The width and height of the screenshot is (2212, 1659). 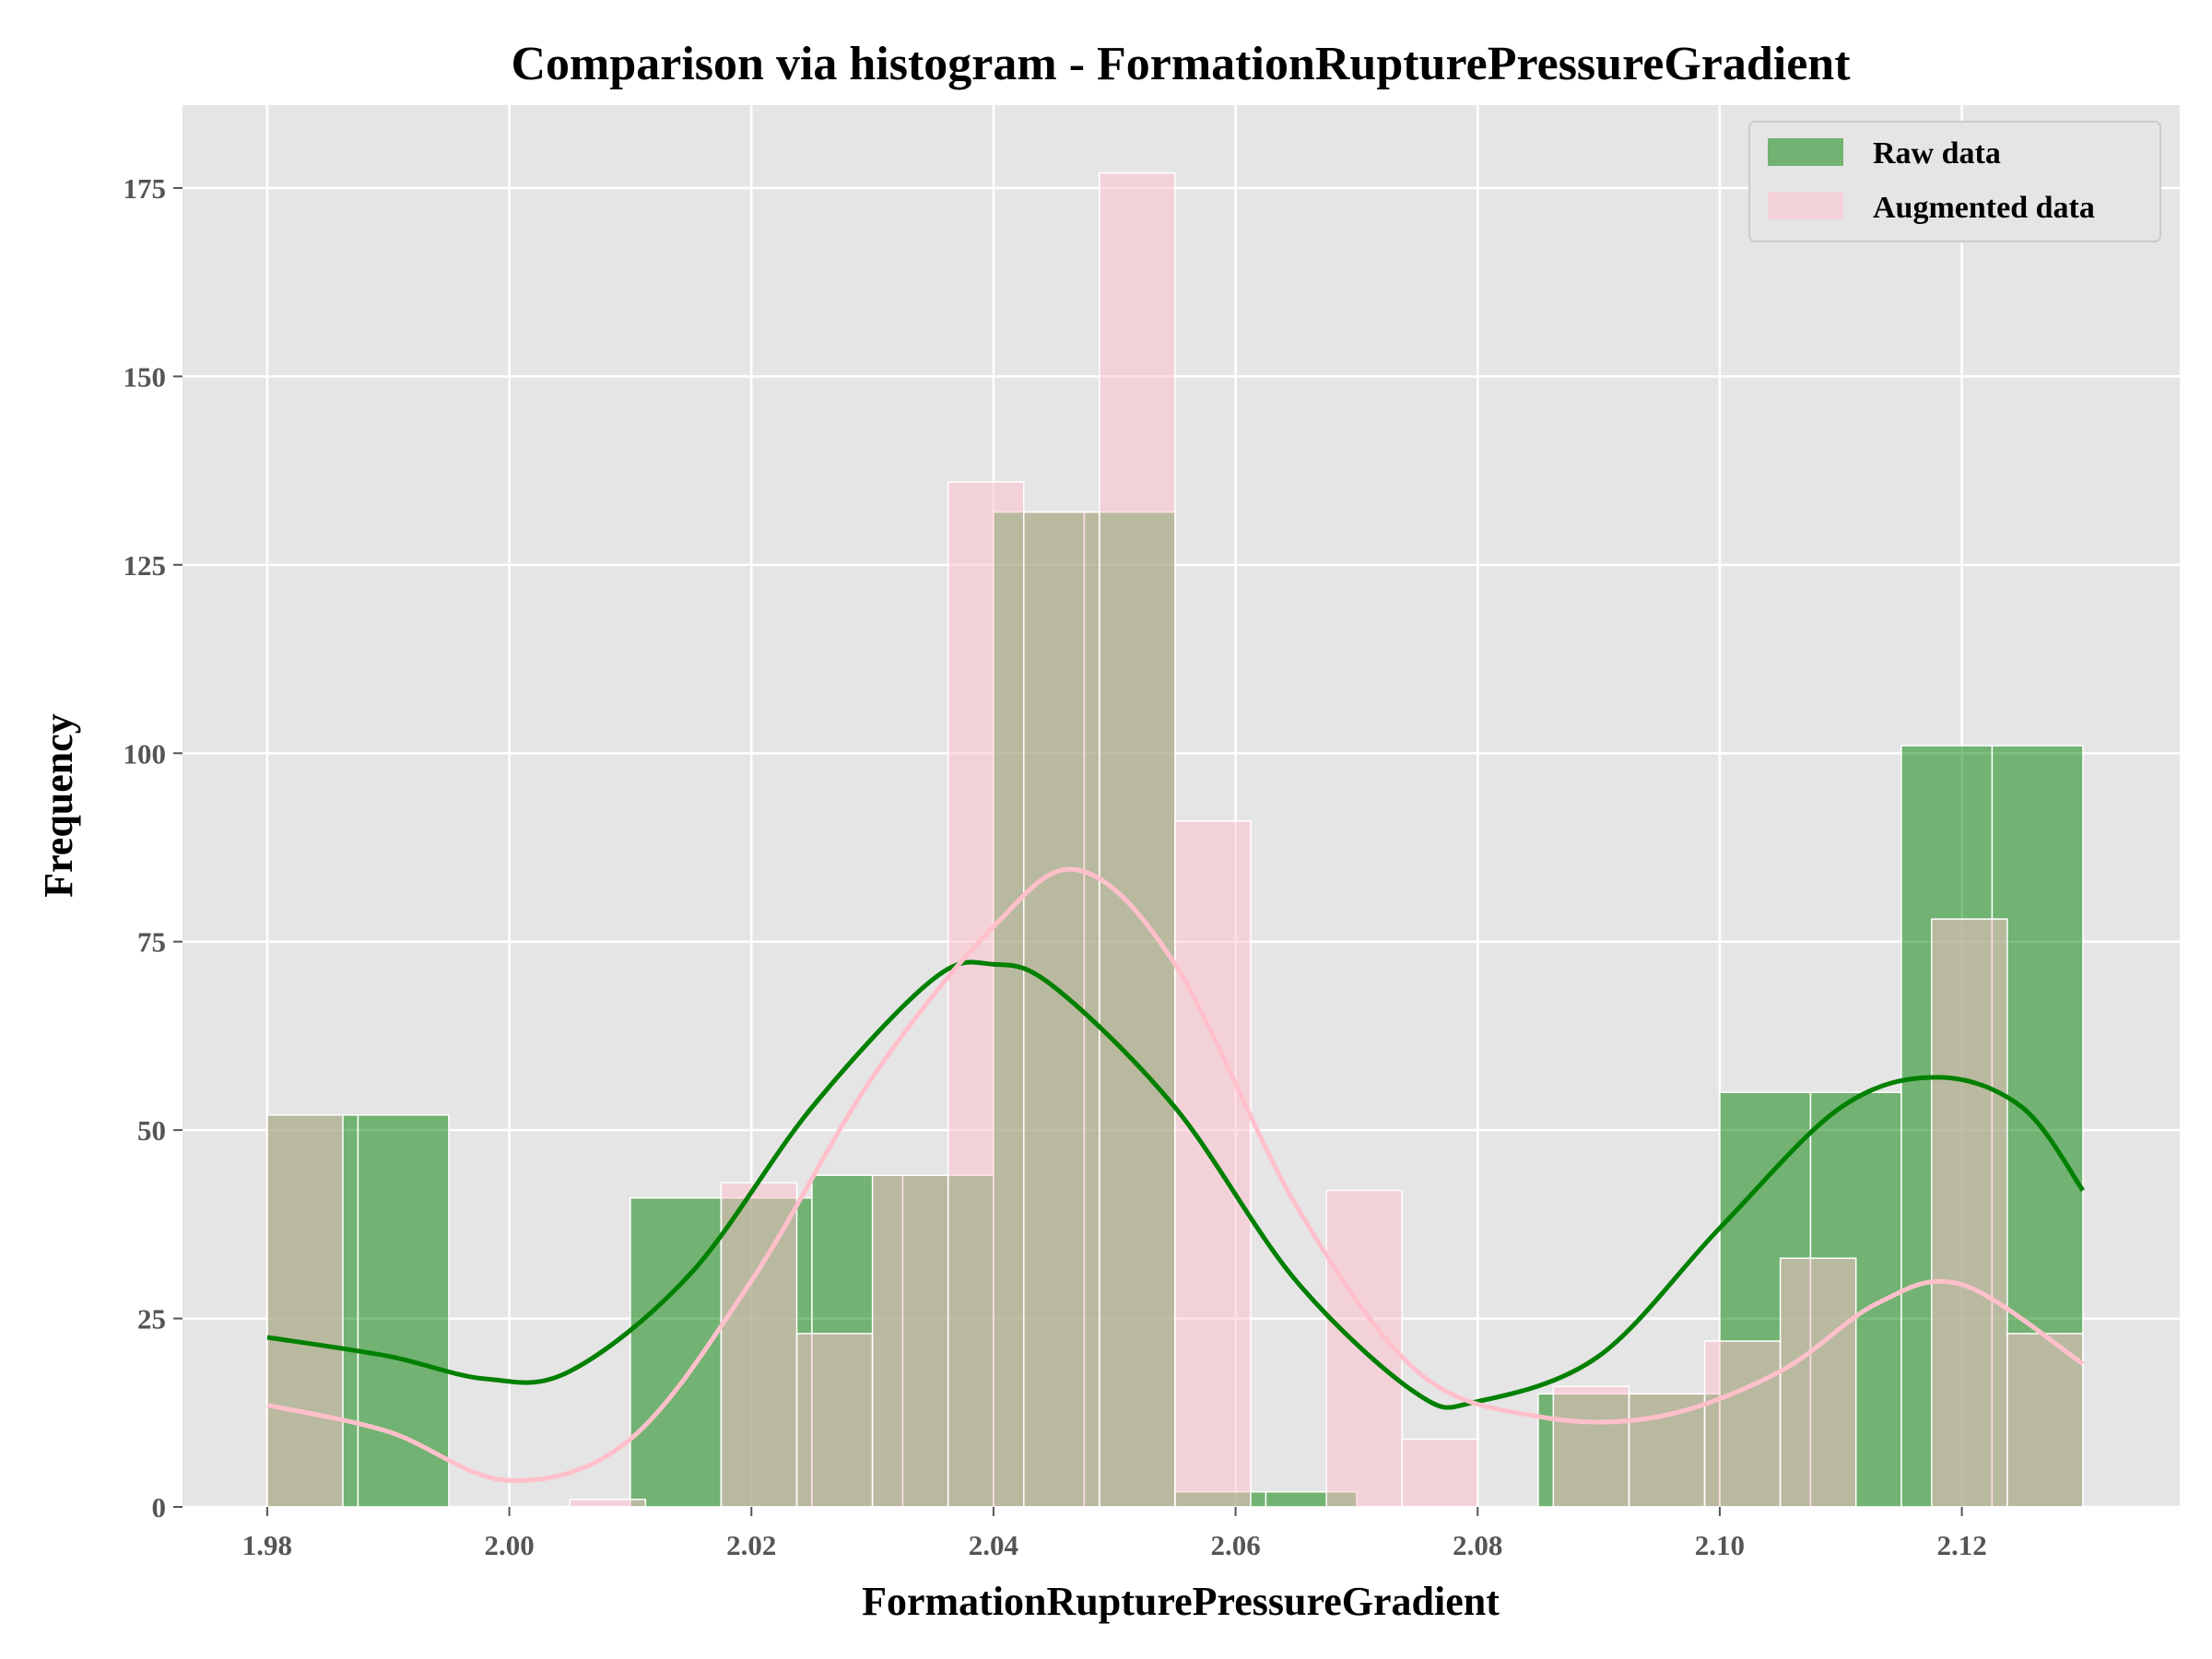 What do you see at coordinates (993, 1545) in the screenshot?
I see `x-tick-label: 2.04` at bounding box center [993, 1545].